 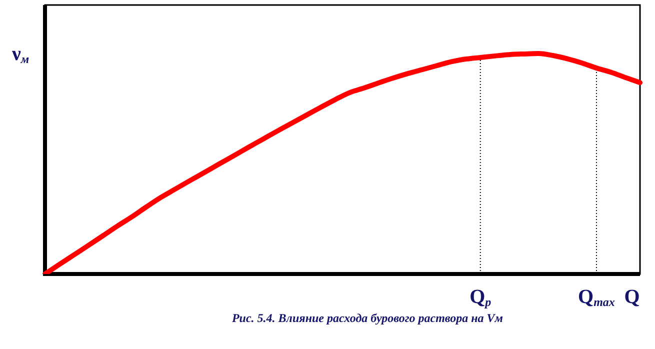 I want to click on text: Рис. 5.4. Влияние расхода бурового раствора на Vм, so click(x=368, y=318).